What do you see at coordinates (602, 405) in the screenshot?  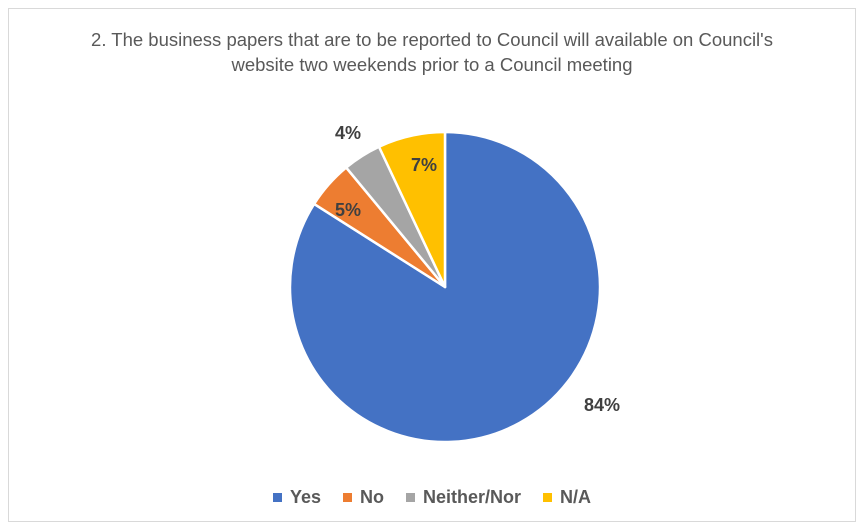 I see `data-label-yes: 84%` at bounding box center [602, 405].